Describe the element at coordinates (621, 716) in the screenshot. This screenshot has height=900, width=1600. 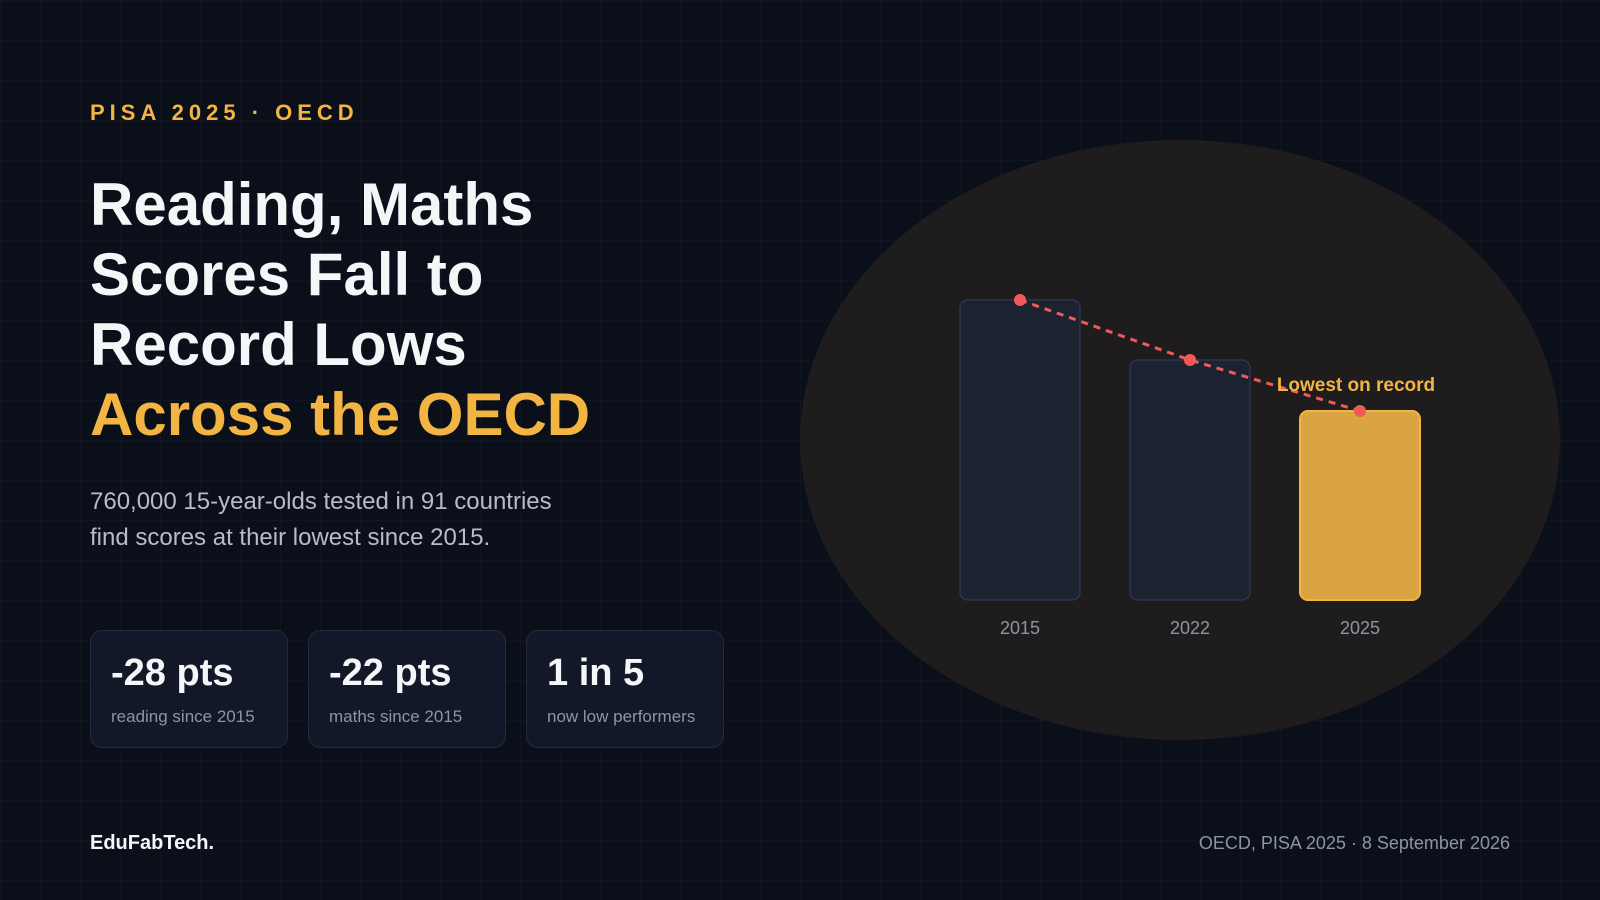
I see `stat-label: now low performers` at that location.